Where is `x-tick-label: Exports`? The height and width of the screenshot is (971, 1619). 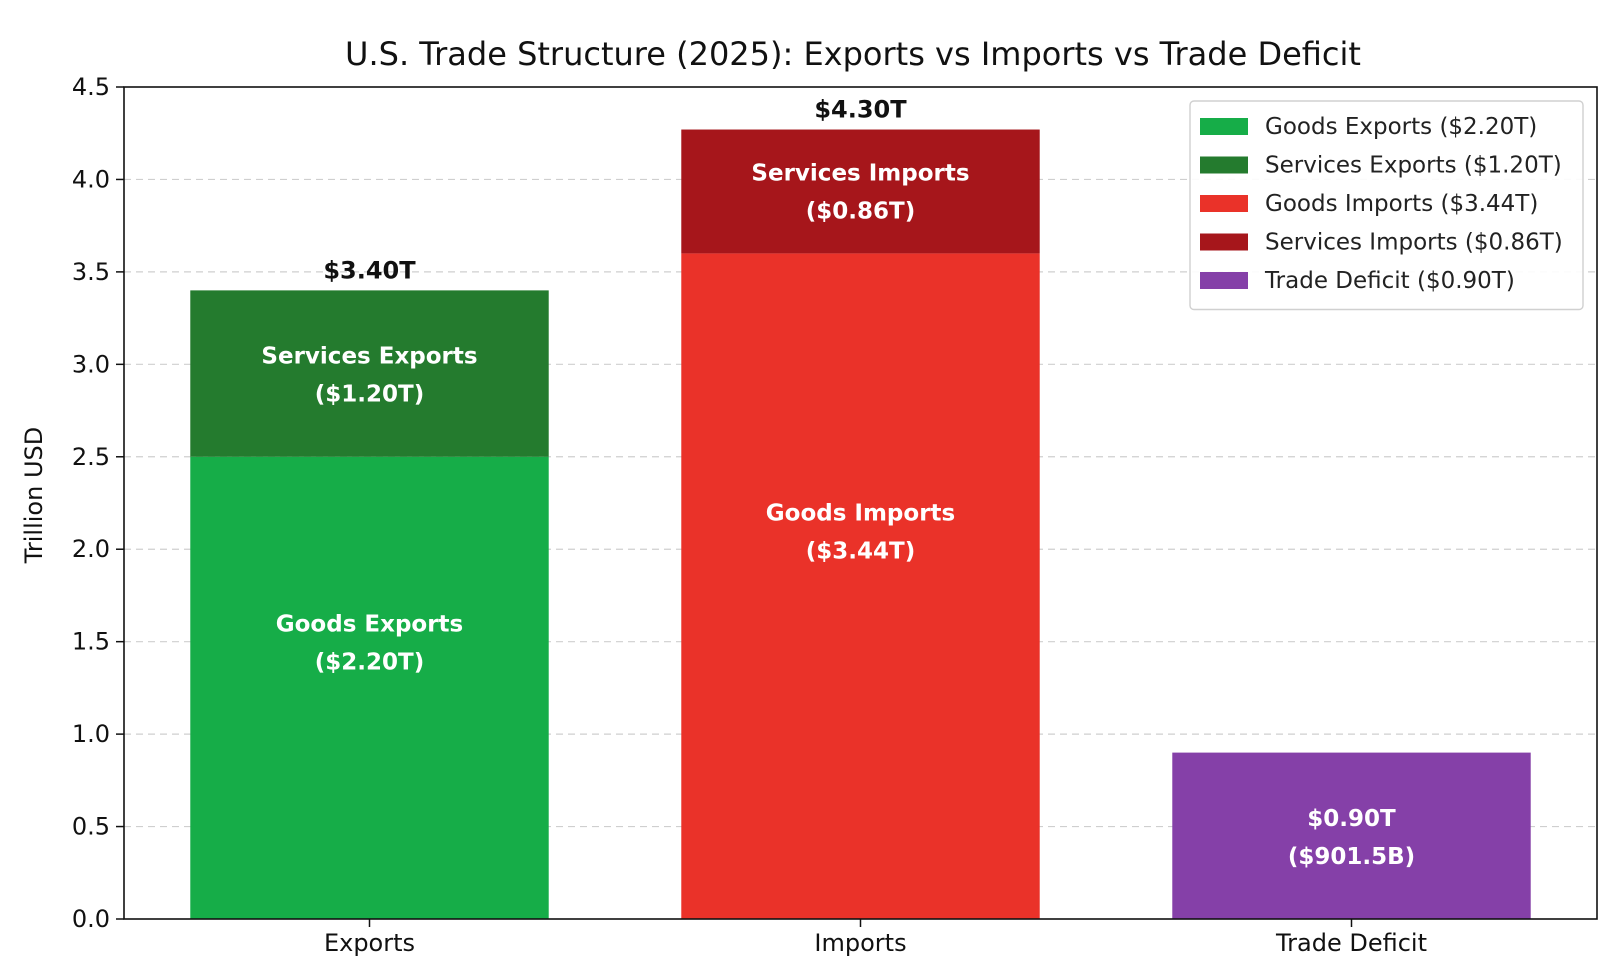 x-tick-label: Exports is located at coordinates (369, 943).